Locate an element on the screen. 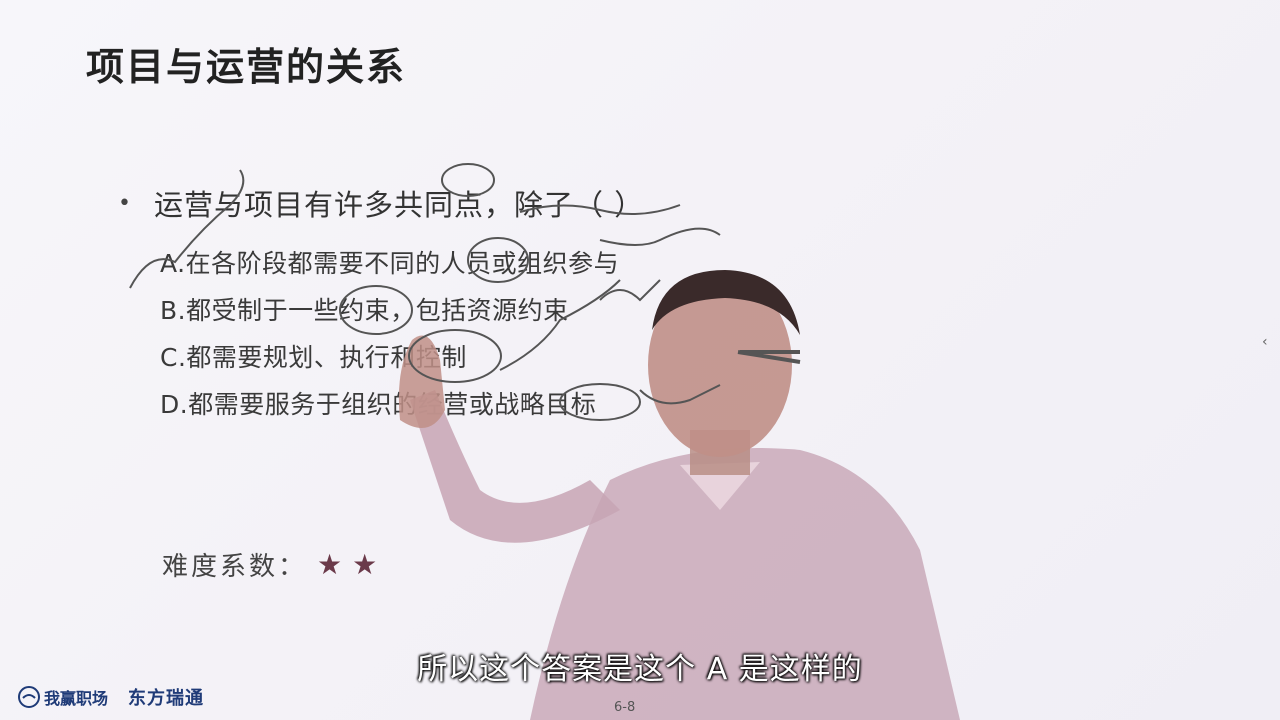  difficulty-label: 难度系数： is located at coordinates (235, 567).